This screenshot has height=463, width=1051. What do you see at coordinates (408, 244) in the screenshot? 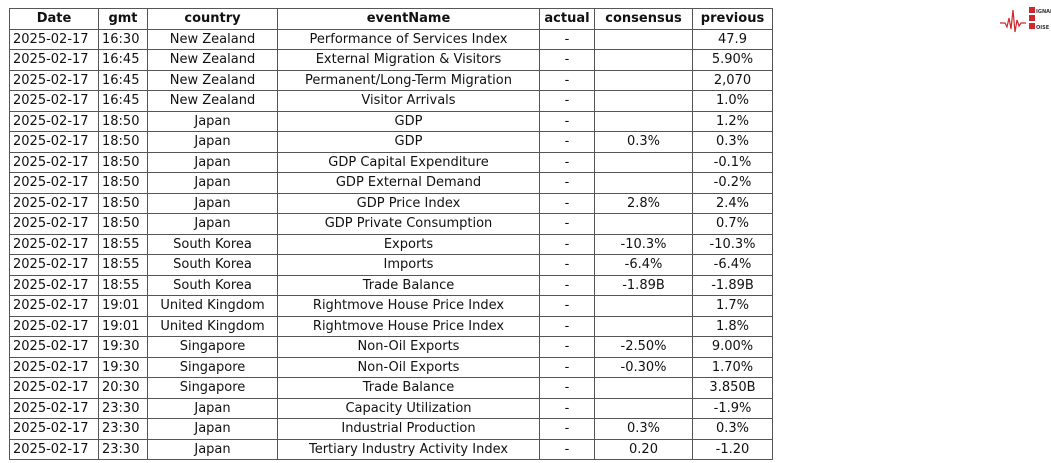
I see `cell-eventname: Exports` at bounding box center [408, 244].